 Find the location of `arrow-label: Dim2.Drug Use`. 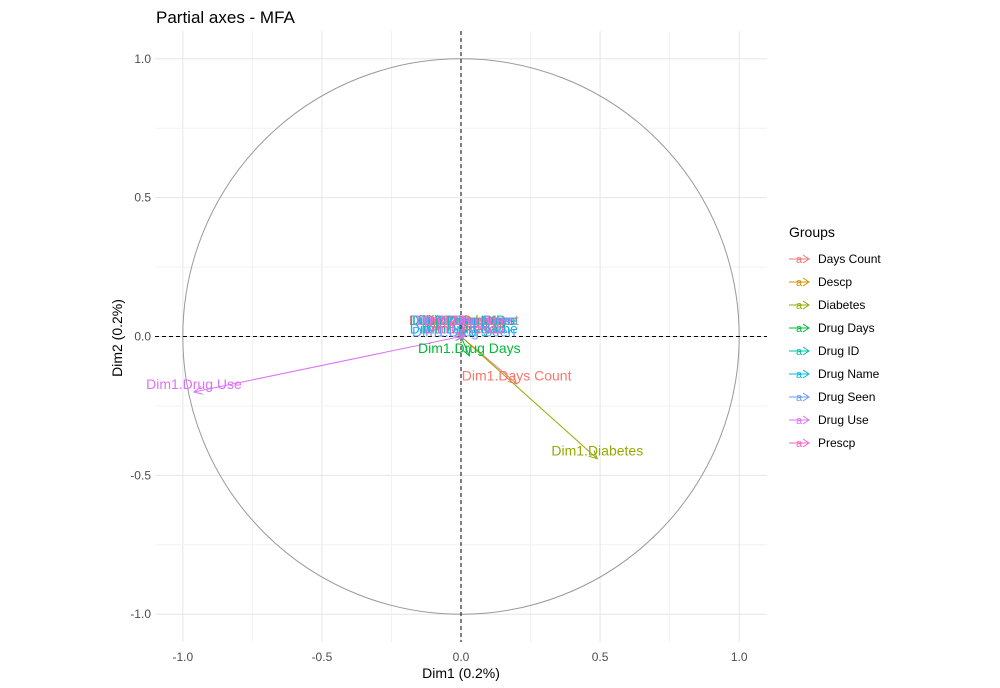

arrow-label: Dim2.Drug Use is located at coordinates (464, 320).